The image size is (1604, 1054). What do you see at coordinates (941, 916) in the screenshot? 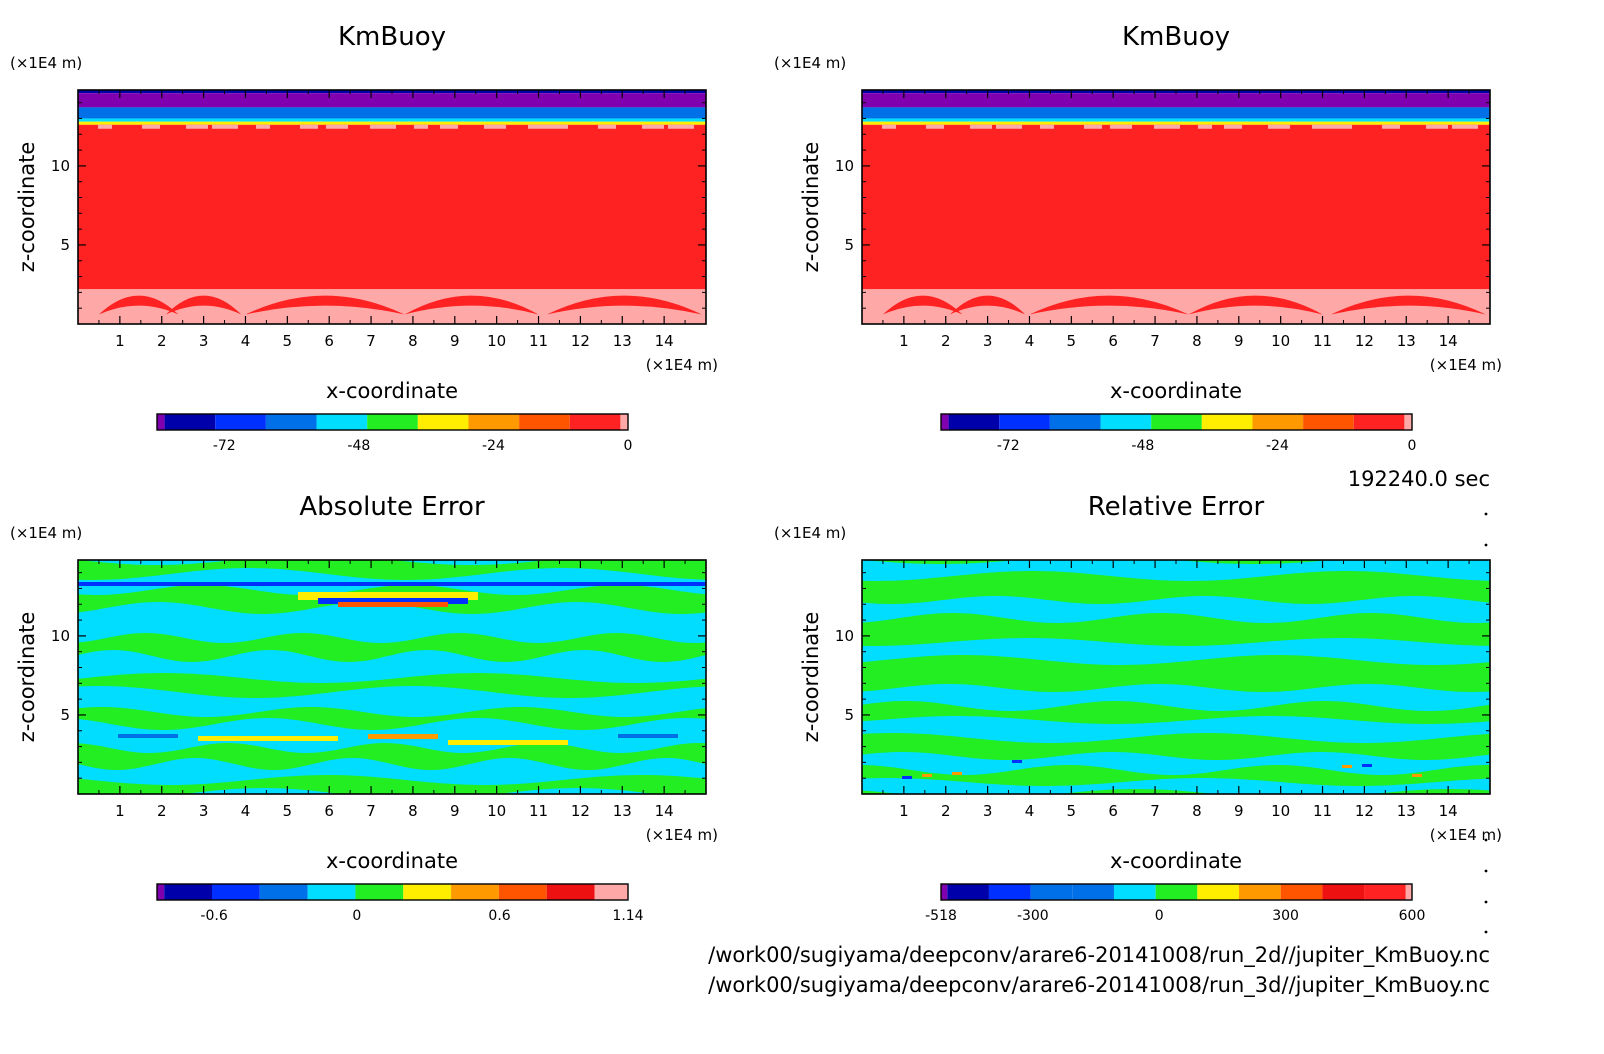
I see `colorbar-tick-label: -518` at bounding box center [941, 916].